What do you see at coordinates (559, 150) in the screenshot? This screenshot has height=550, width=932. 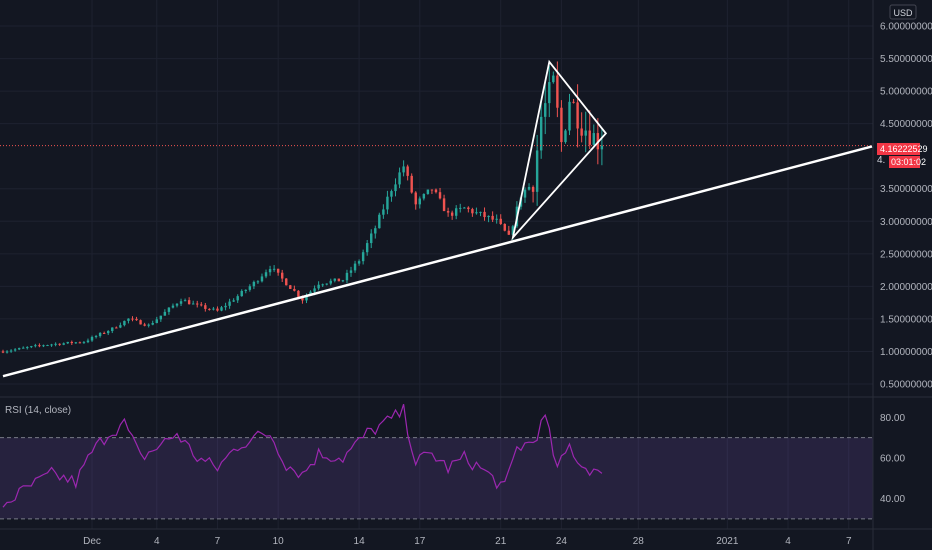 I see `triangle-drawing` at bounding box center [559, 150].